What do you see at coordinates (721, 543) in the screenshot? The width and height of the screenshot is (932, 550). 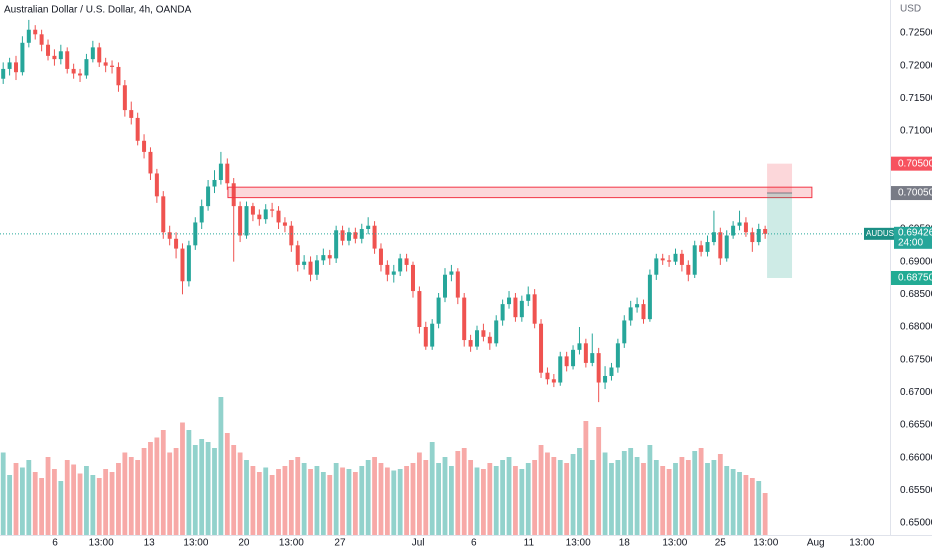 I see `x-tick-label: 25` at bounding box center [721, 543].